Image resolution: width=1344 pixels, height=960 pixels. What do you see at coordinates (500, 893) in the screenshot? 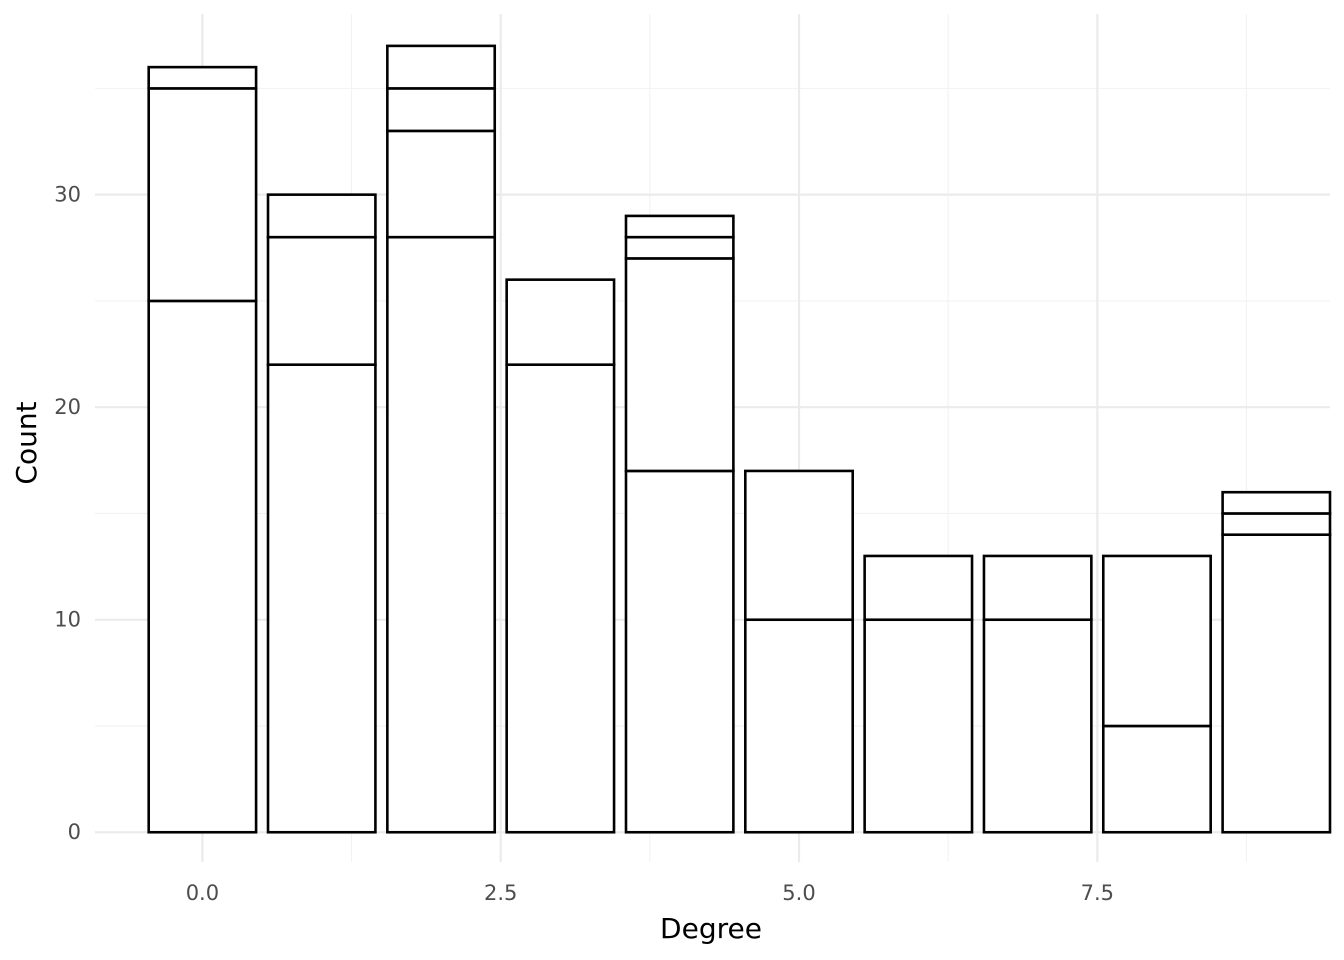
I see `x-tick-label: 2.5` at bounding box center [500, 893].